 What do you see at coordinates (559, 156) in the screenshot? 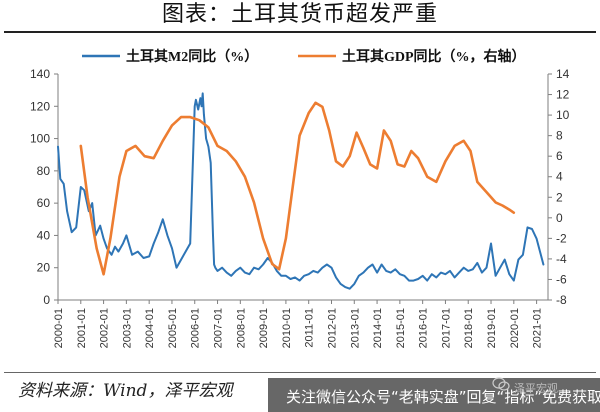
I see `right-y-tick-label: 6` at bounding box center [559, 156].